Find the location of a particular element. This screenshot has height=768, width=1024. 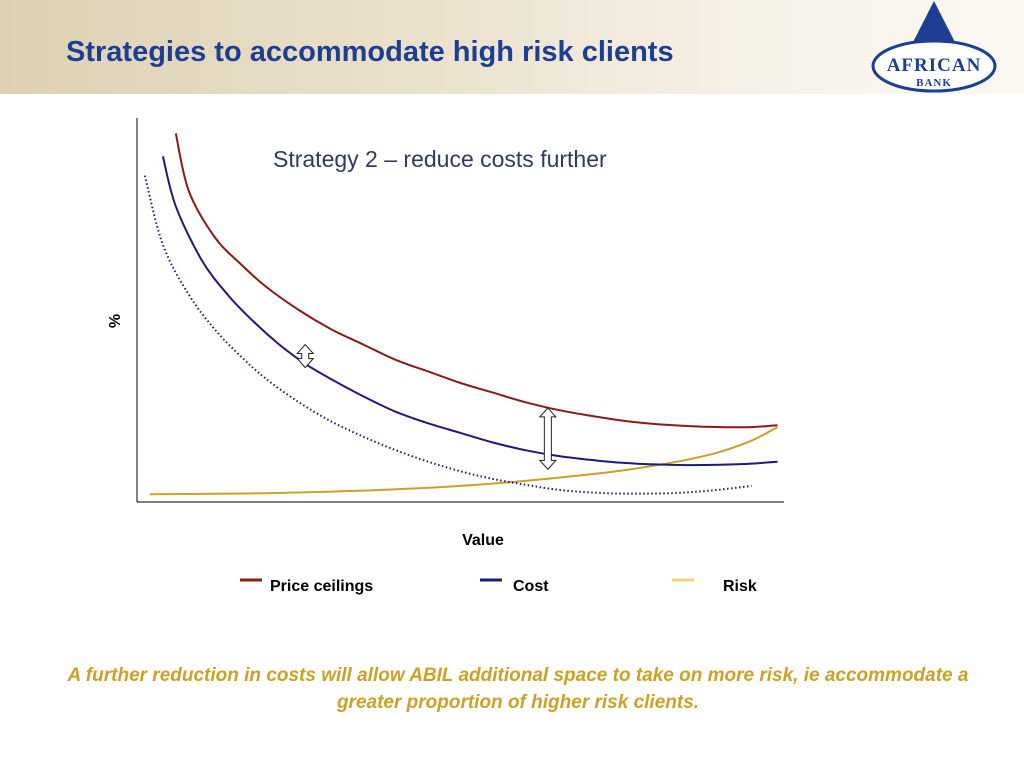

x-axis-label: Value is located at coordinates (483, 540).